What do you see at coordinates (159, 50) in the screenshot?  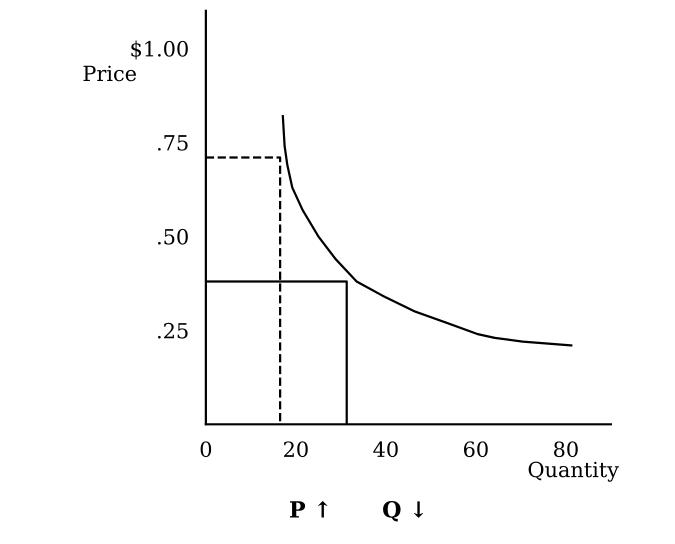 I see `y-tick-label: $1.00` at bounding box center [159, 50].